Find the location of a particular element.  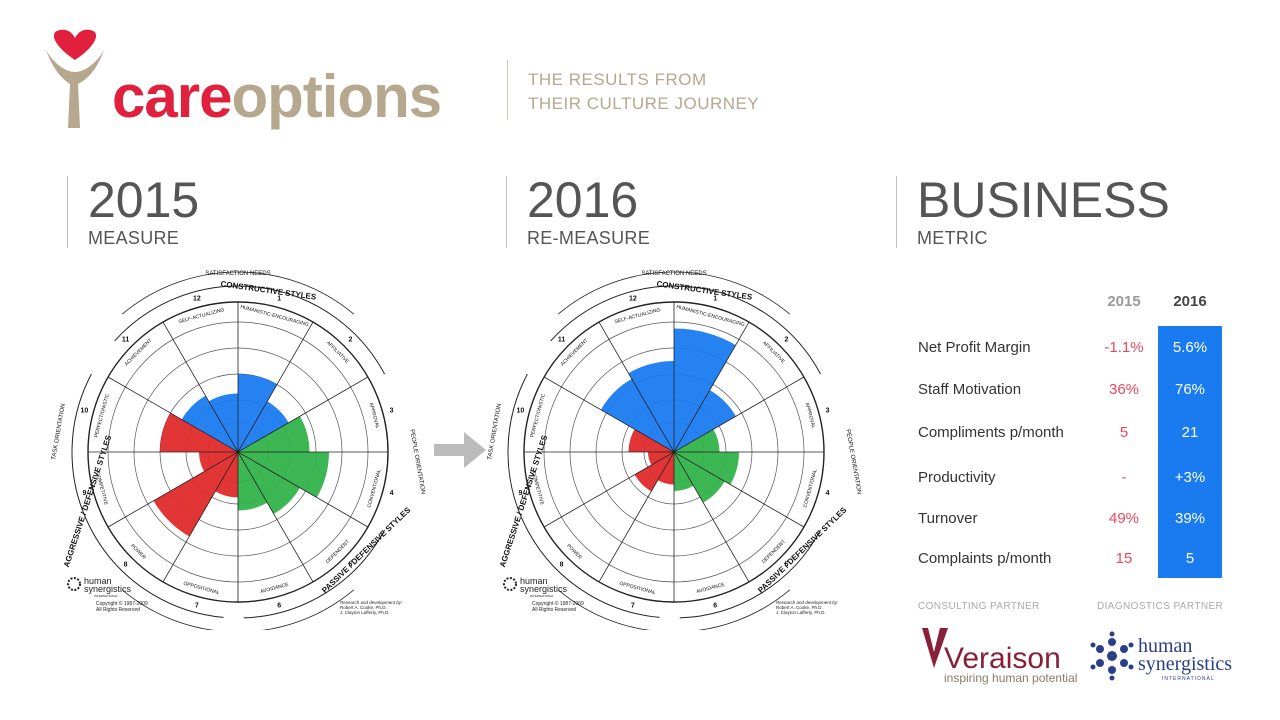

satisfaction-needs-label: SATISFACTION NEEDS is located at coordinates (673, 274).